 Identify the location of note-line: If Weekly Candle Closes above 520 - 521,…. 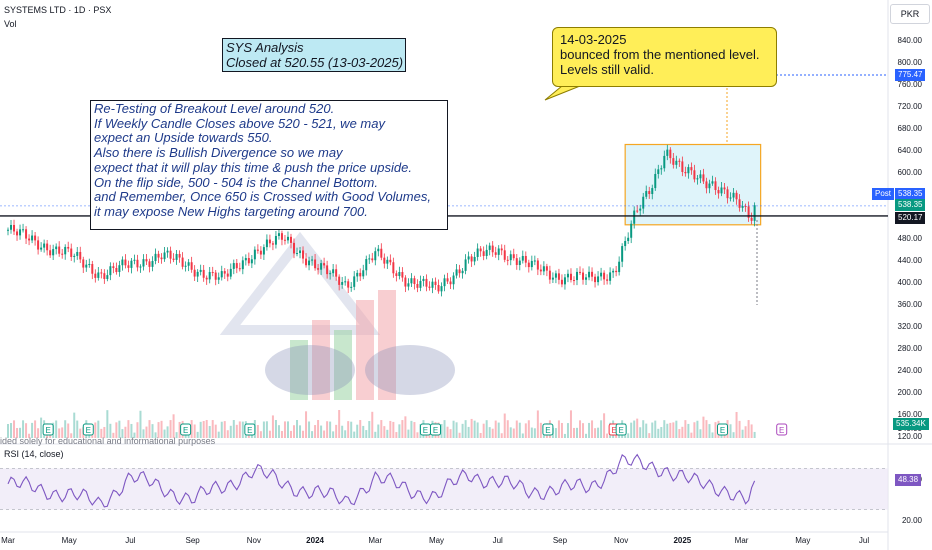
(239, 123).